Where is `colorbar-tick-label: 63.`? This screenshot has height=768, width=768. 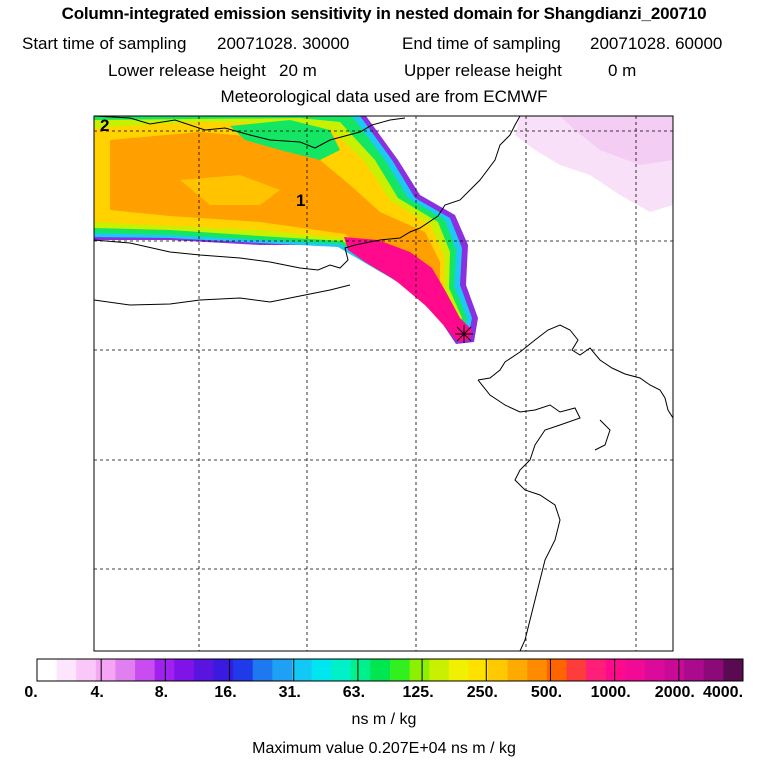 colorbar-tick-label: 63. is located at coordinates (354, 692).